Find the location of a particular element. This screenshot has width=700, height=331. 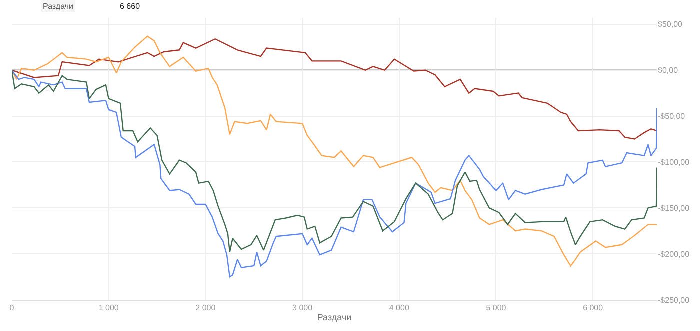

x-tick-label: 4 000 is located at coordinates (399, 308).